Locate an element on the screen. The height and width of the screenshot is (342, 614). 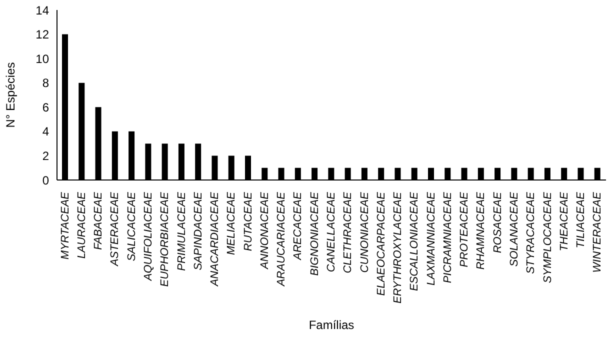
x-tick-label: MELIACEAE is located at coordinates (232, 223).